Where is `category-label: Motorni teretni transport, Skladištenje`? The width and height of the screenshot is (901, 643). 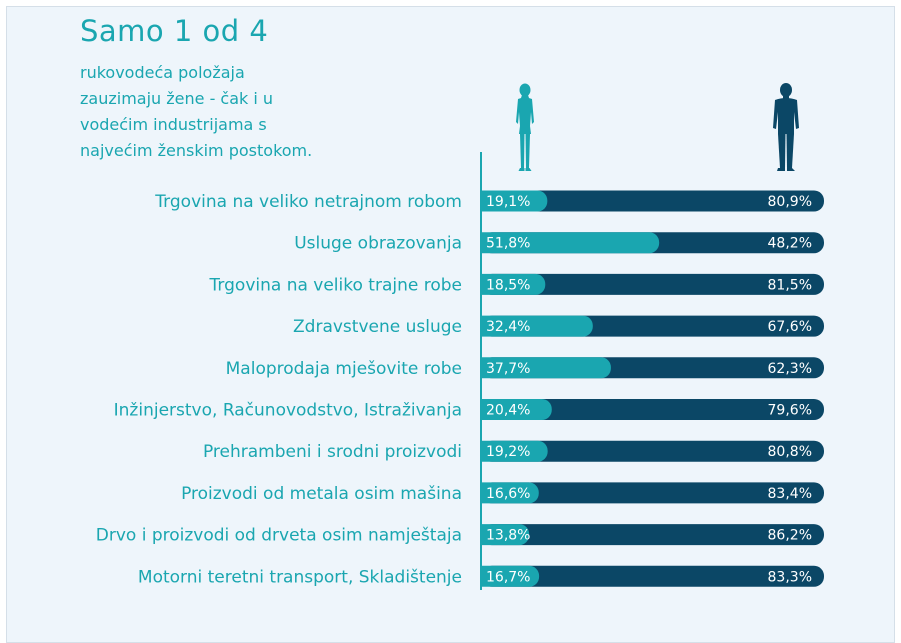 category-label: Motorni teretni transport, Skladištenje is located at coordinates (300, 577).